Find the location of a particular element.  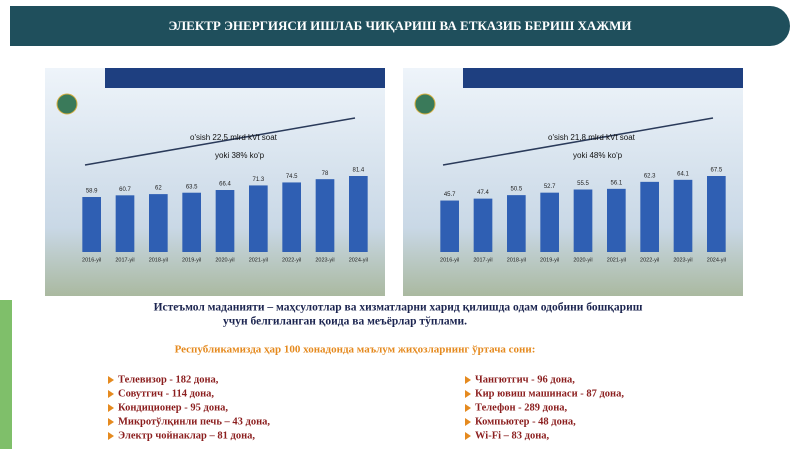

list-item: Телевизор - 182 дона, is located at coordinates (168, 379).